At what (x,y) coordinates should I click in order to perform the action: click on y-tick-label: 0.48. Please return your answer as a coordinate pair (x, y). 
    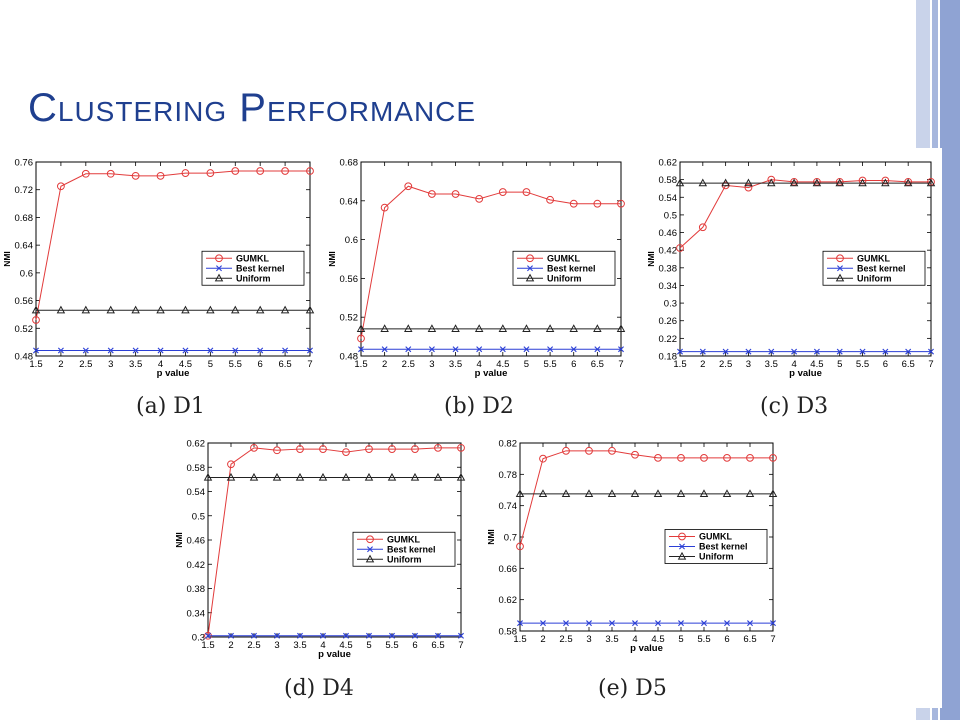
    Looking at the image, I should click on (24, 357).